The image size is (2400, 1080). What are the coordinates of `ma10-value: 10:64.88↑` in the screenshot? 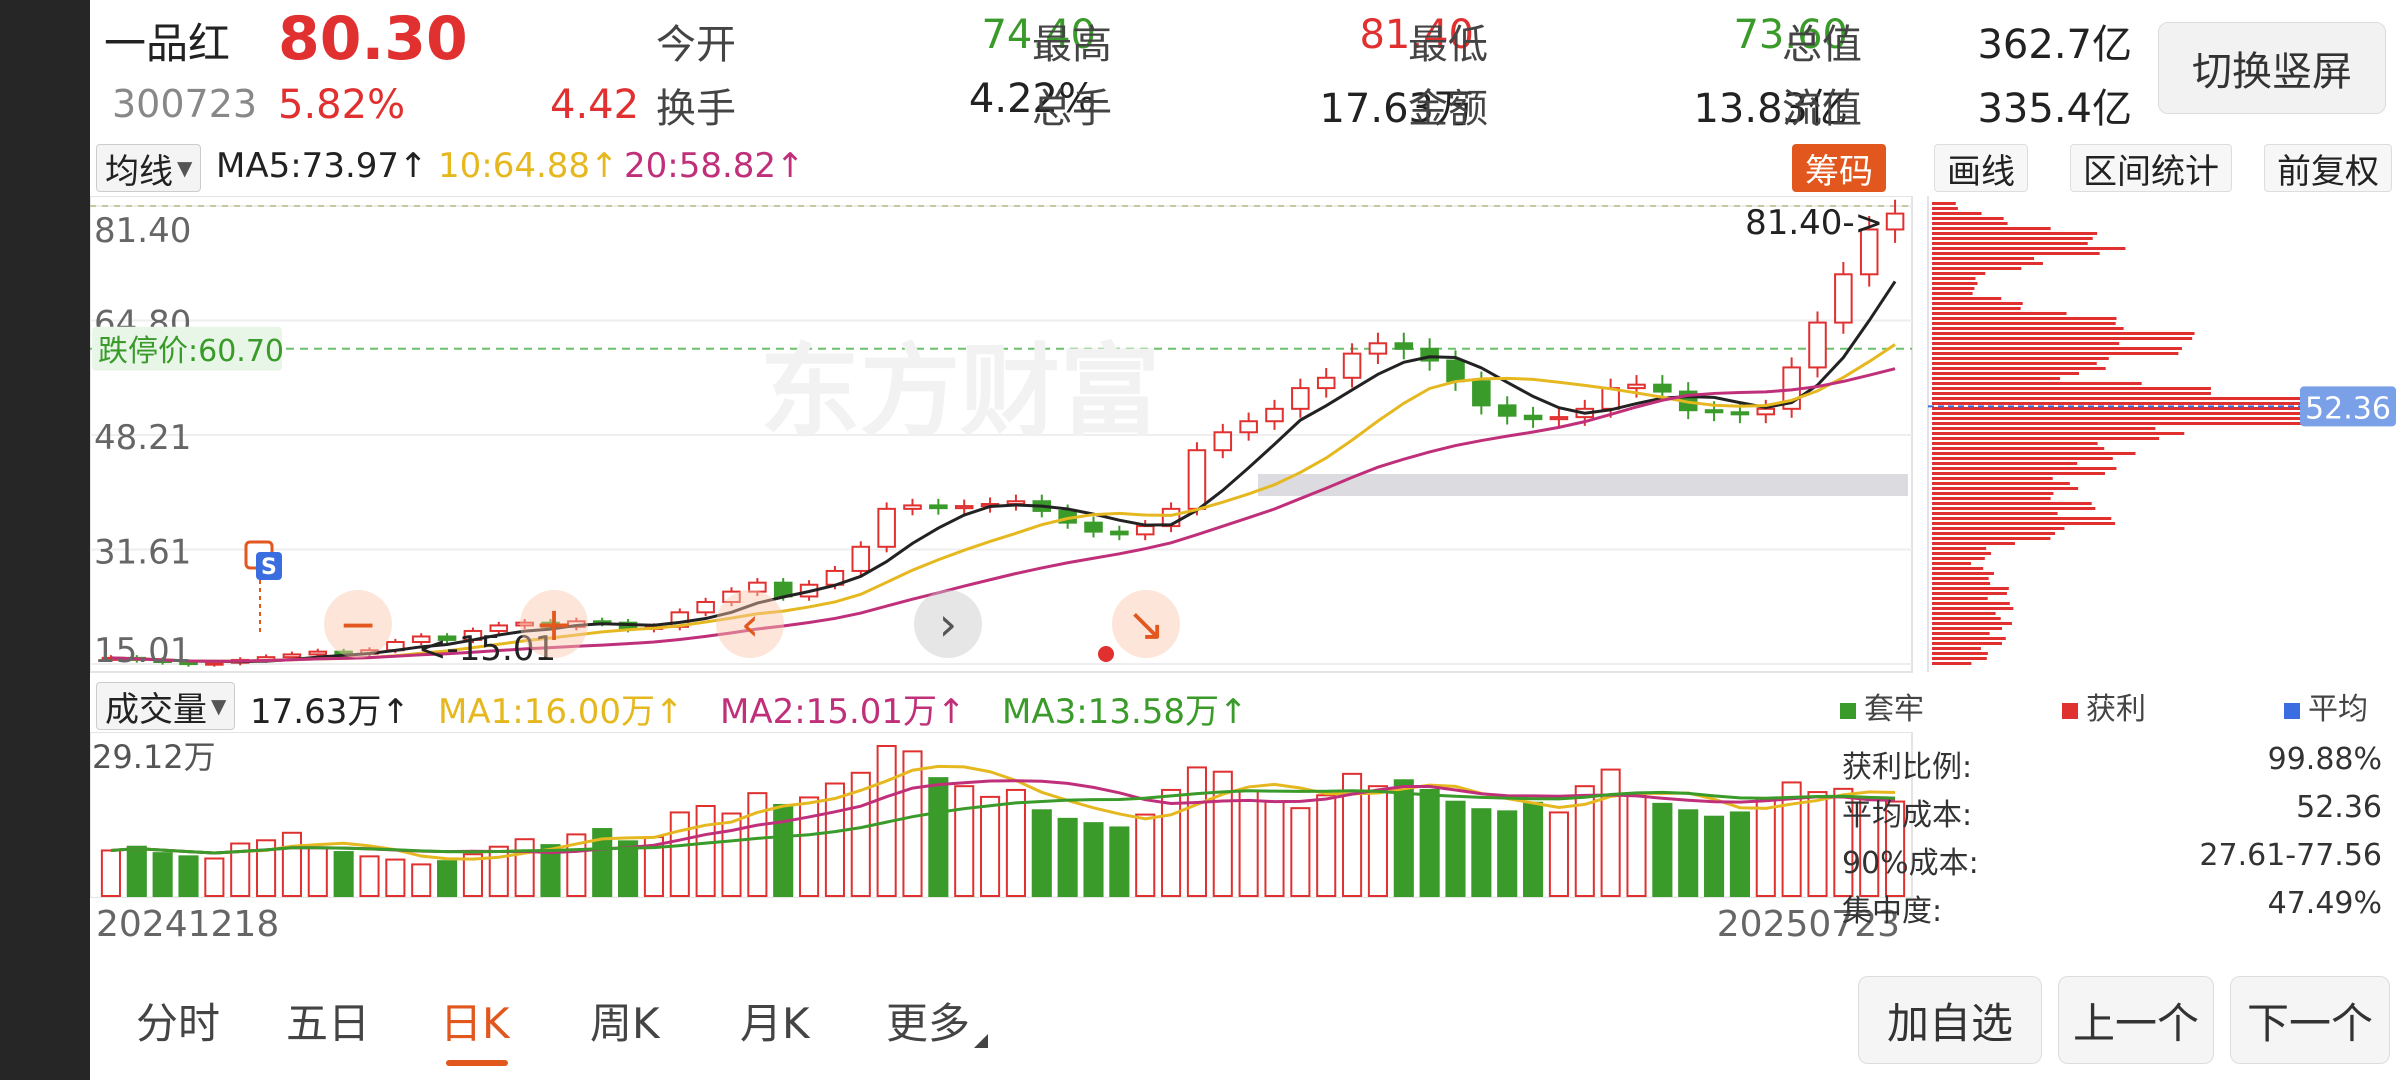 It's located at (528, 166).